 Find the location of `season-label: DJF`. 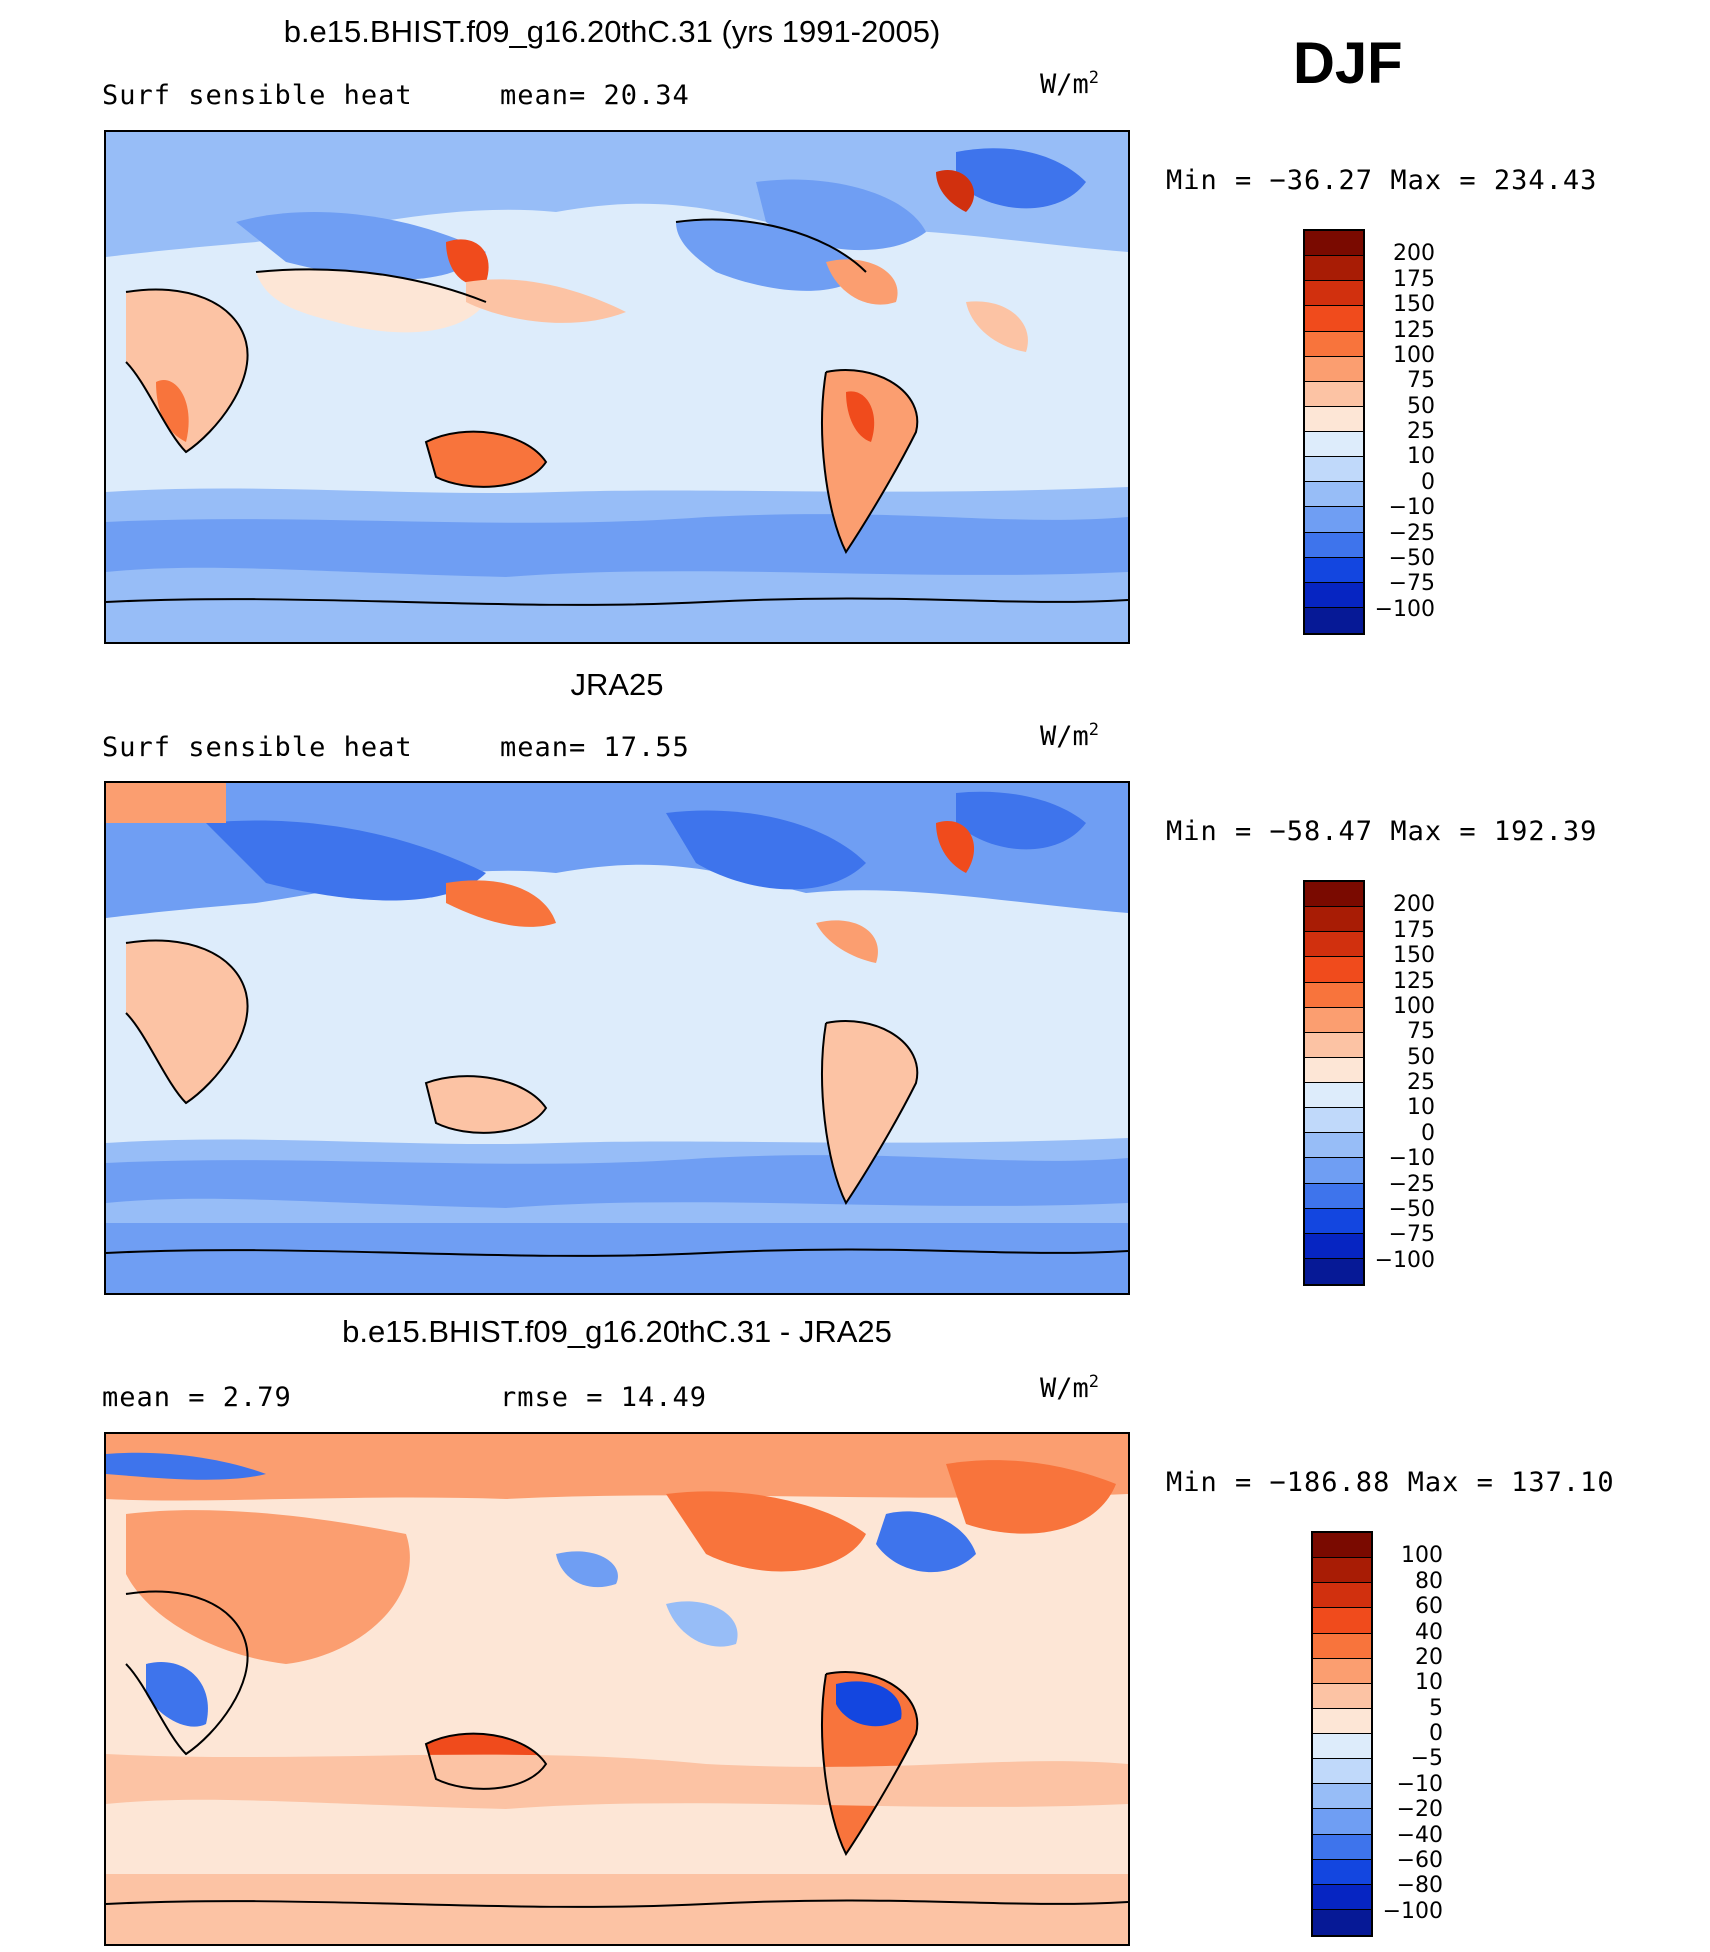

season-label: DJF is located at coordinates (1348, 63).